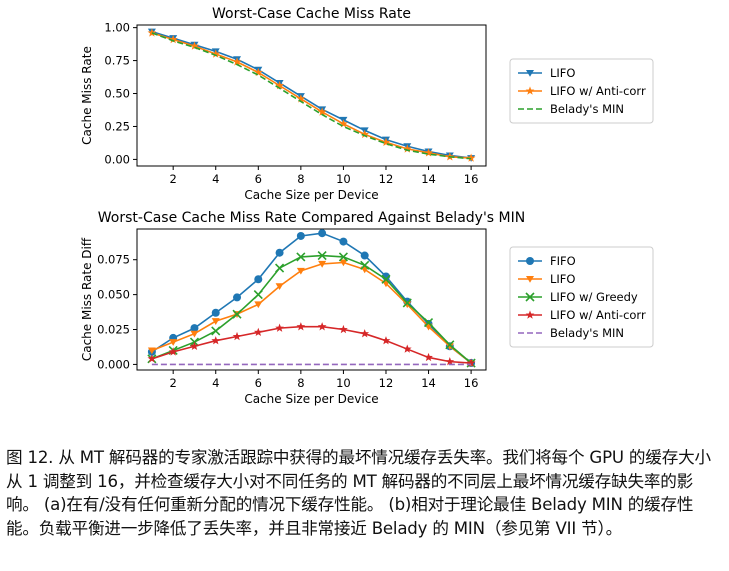 The height and width of the screenshot is (571, 729). I want to click on top-legend-box, so click(581, 91).